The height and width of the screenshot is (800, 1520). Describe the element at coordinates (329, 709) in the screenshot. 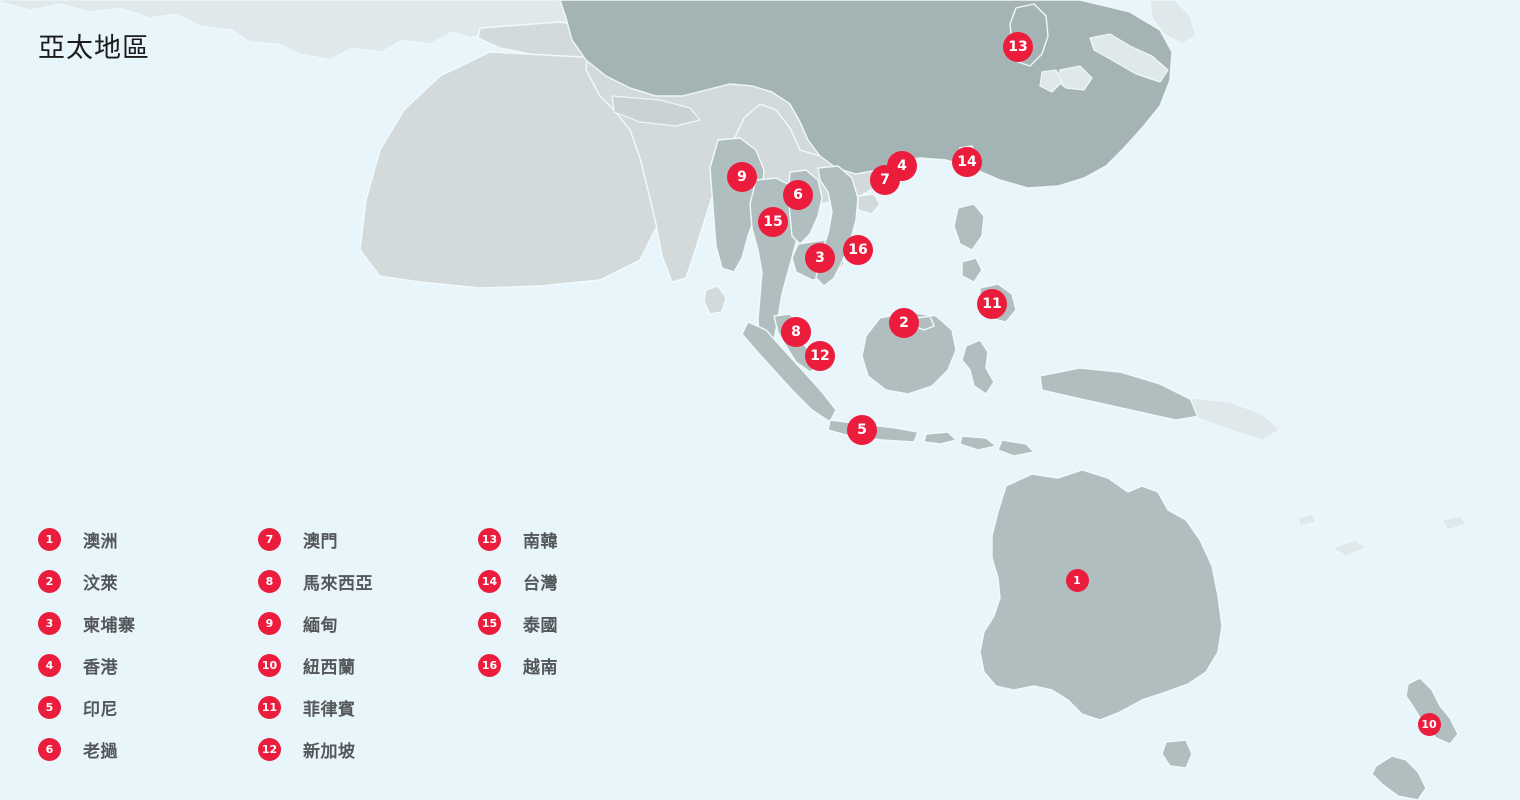

I see `legend-label-11: 菲律賓` at that location.